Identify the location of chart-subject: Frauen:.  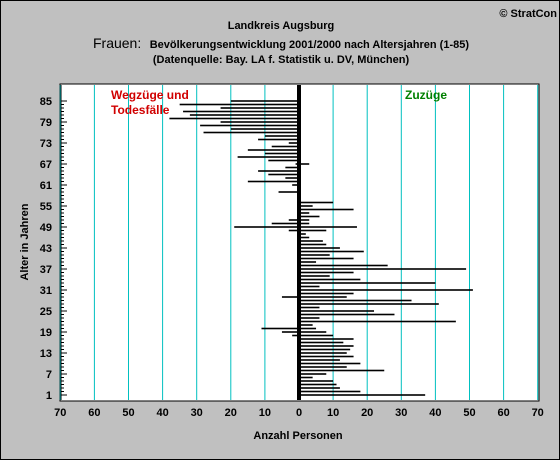
(117, 43).